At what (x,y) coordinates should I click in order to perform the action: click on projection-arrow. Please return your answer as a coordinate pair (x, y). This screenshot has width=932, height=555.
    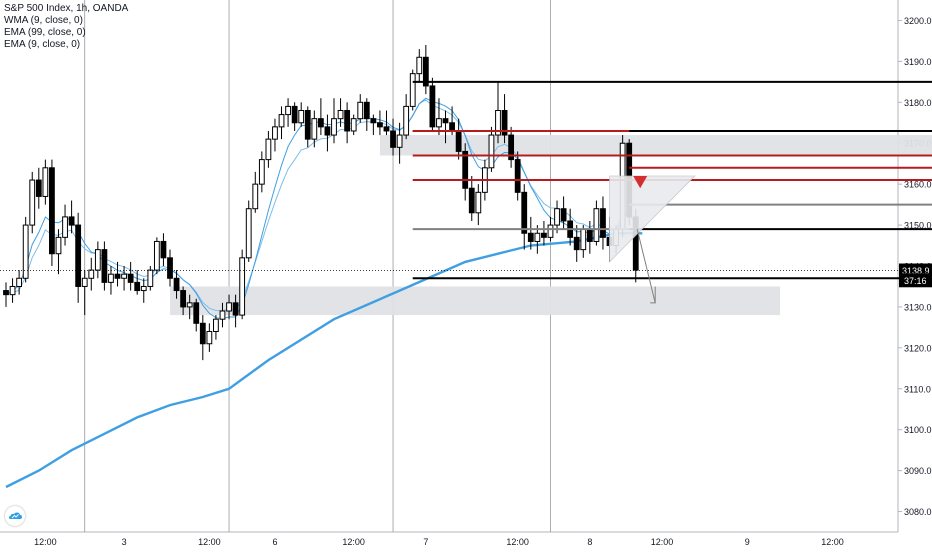
    Looking at the image, I should click on (646, 266).